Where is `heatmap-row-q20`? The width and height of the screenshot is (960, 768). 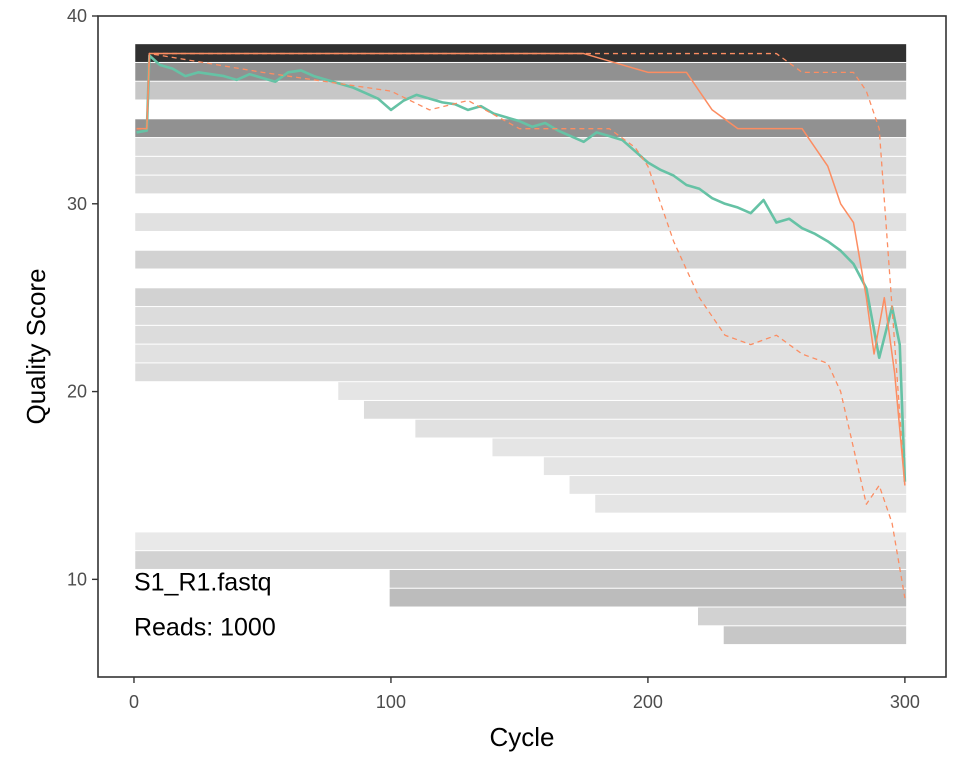
heatmap-row-q20 is located at coordinates (622, 391).